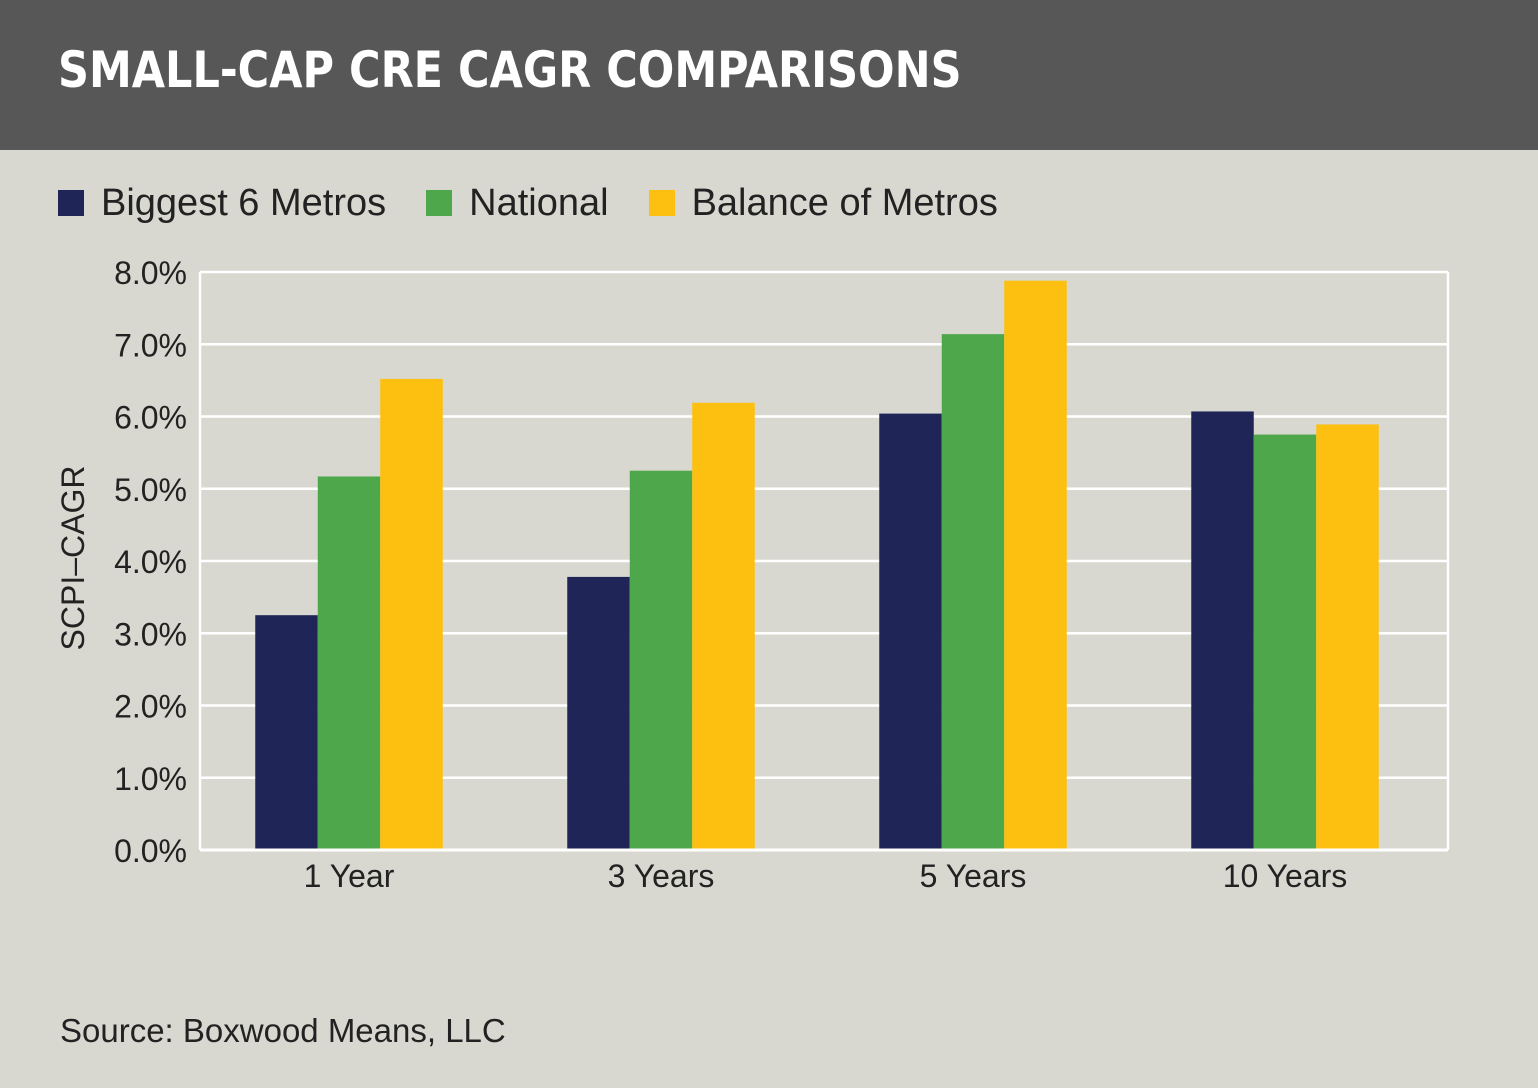 The width and height of the screenshot is (1538, 1088). What do you see at coordinates (439, 203) in the screenshot?
I see `legend-swatch-national` at bounding box center [439, 203].